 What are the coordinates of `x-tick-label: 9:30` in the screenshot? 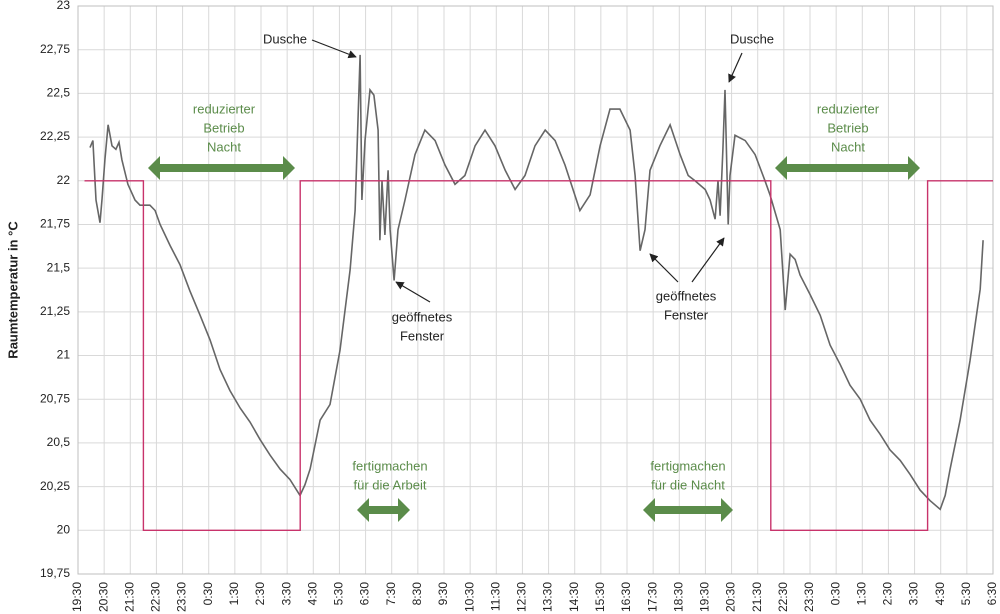 It's located at (443, 594).